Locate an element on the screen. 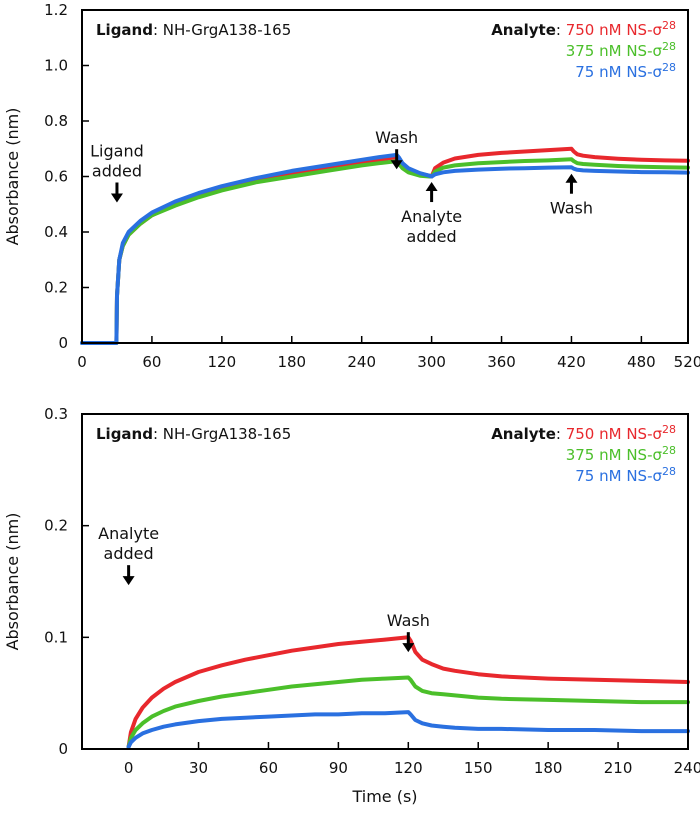  bottom-ligand-value: : NH-GrgA138-165 is located at coordinates (222, 434).